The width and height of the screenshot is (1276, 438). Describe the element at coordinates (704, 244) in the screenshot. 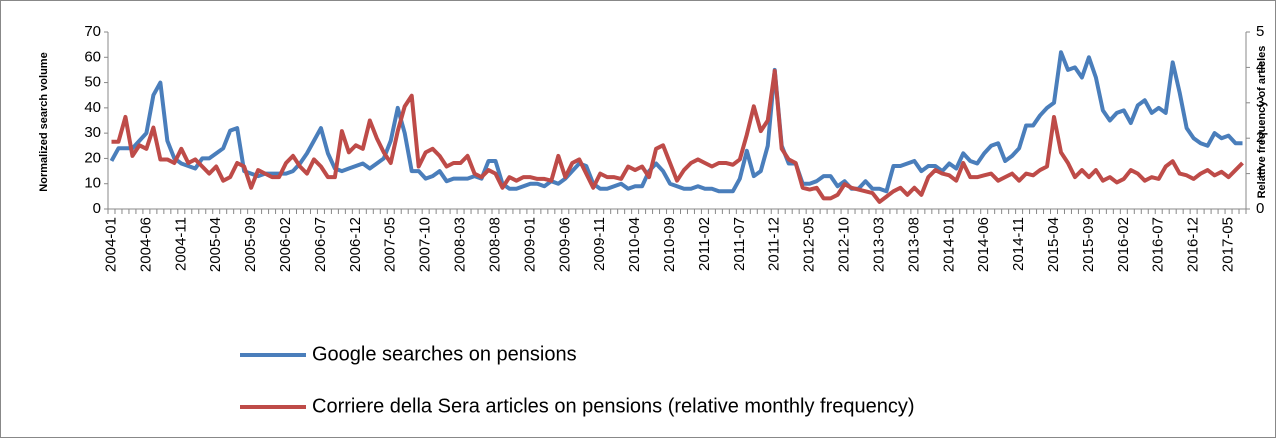

I see `x-tick-label: 2011-02` at that location.